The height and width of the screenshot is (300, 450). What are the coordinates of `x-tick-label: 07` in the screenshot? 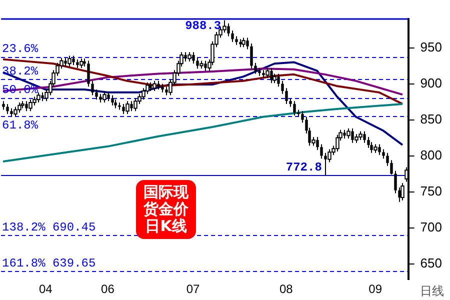 It's located at (193, 289).